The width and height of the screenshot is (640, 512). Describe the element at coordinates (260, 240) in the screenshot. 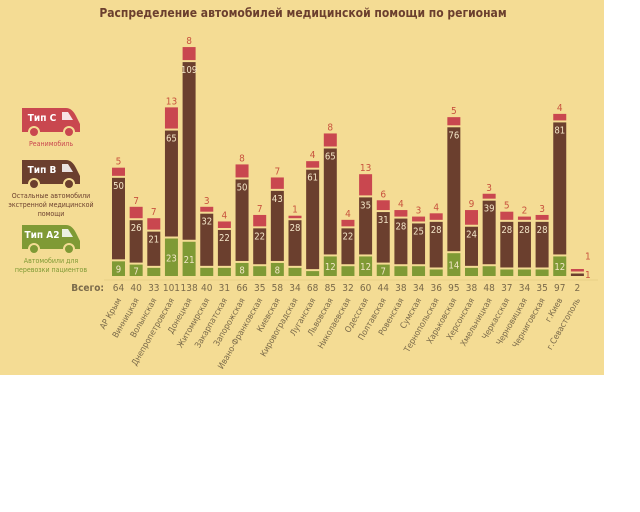

I see `bar-stack: 22 7` at that location.